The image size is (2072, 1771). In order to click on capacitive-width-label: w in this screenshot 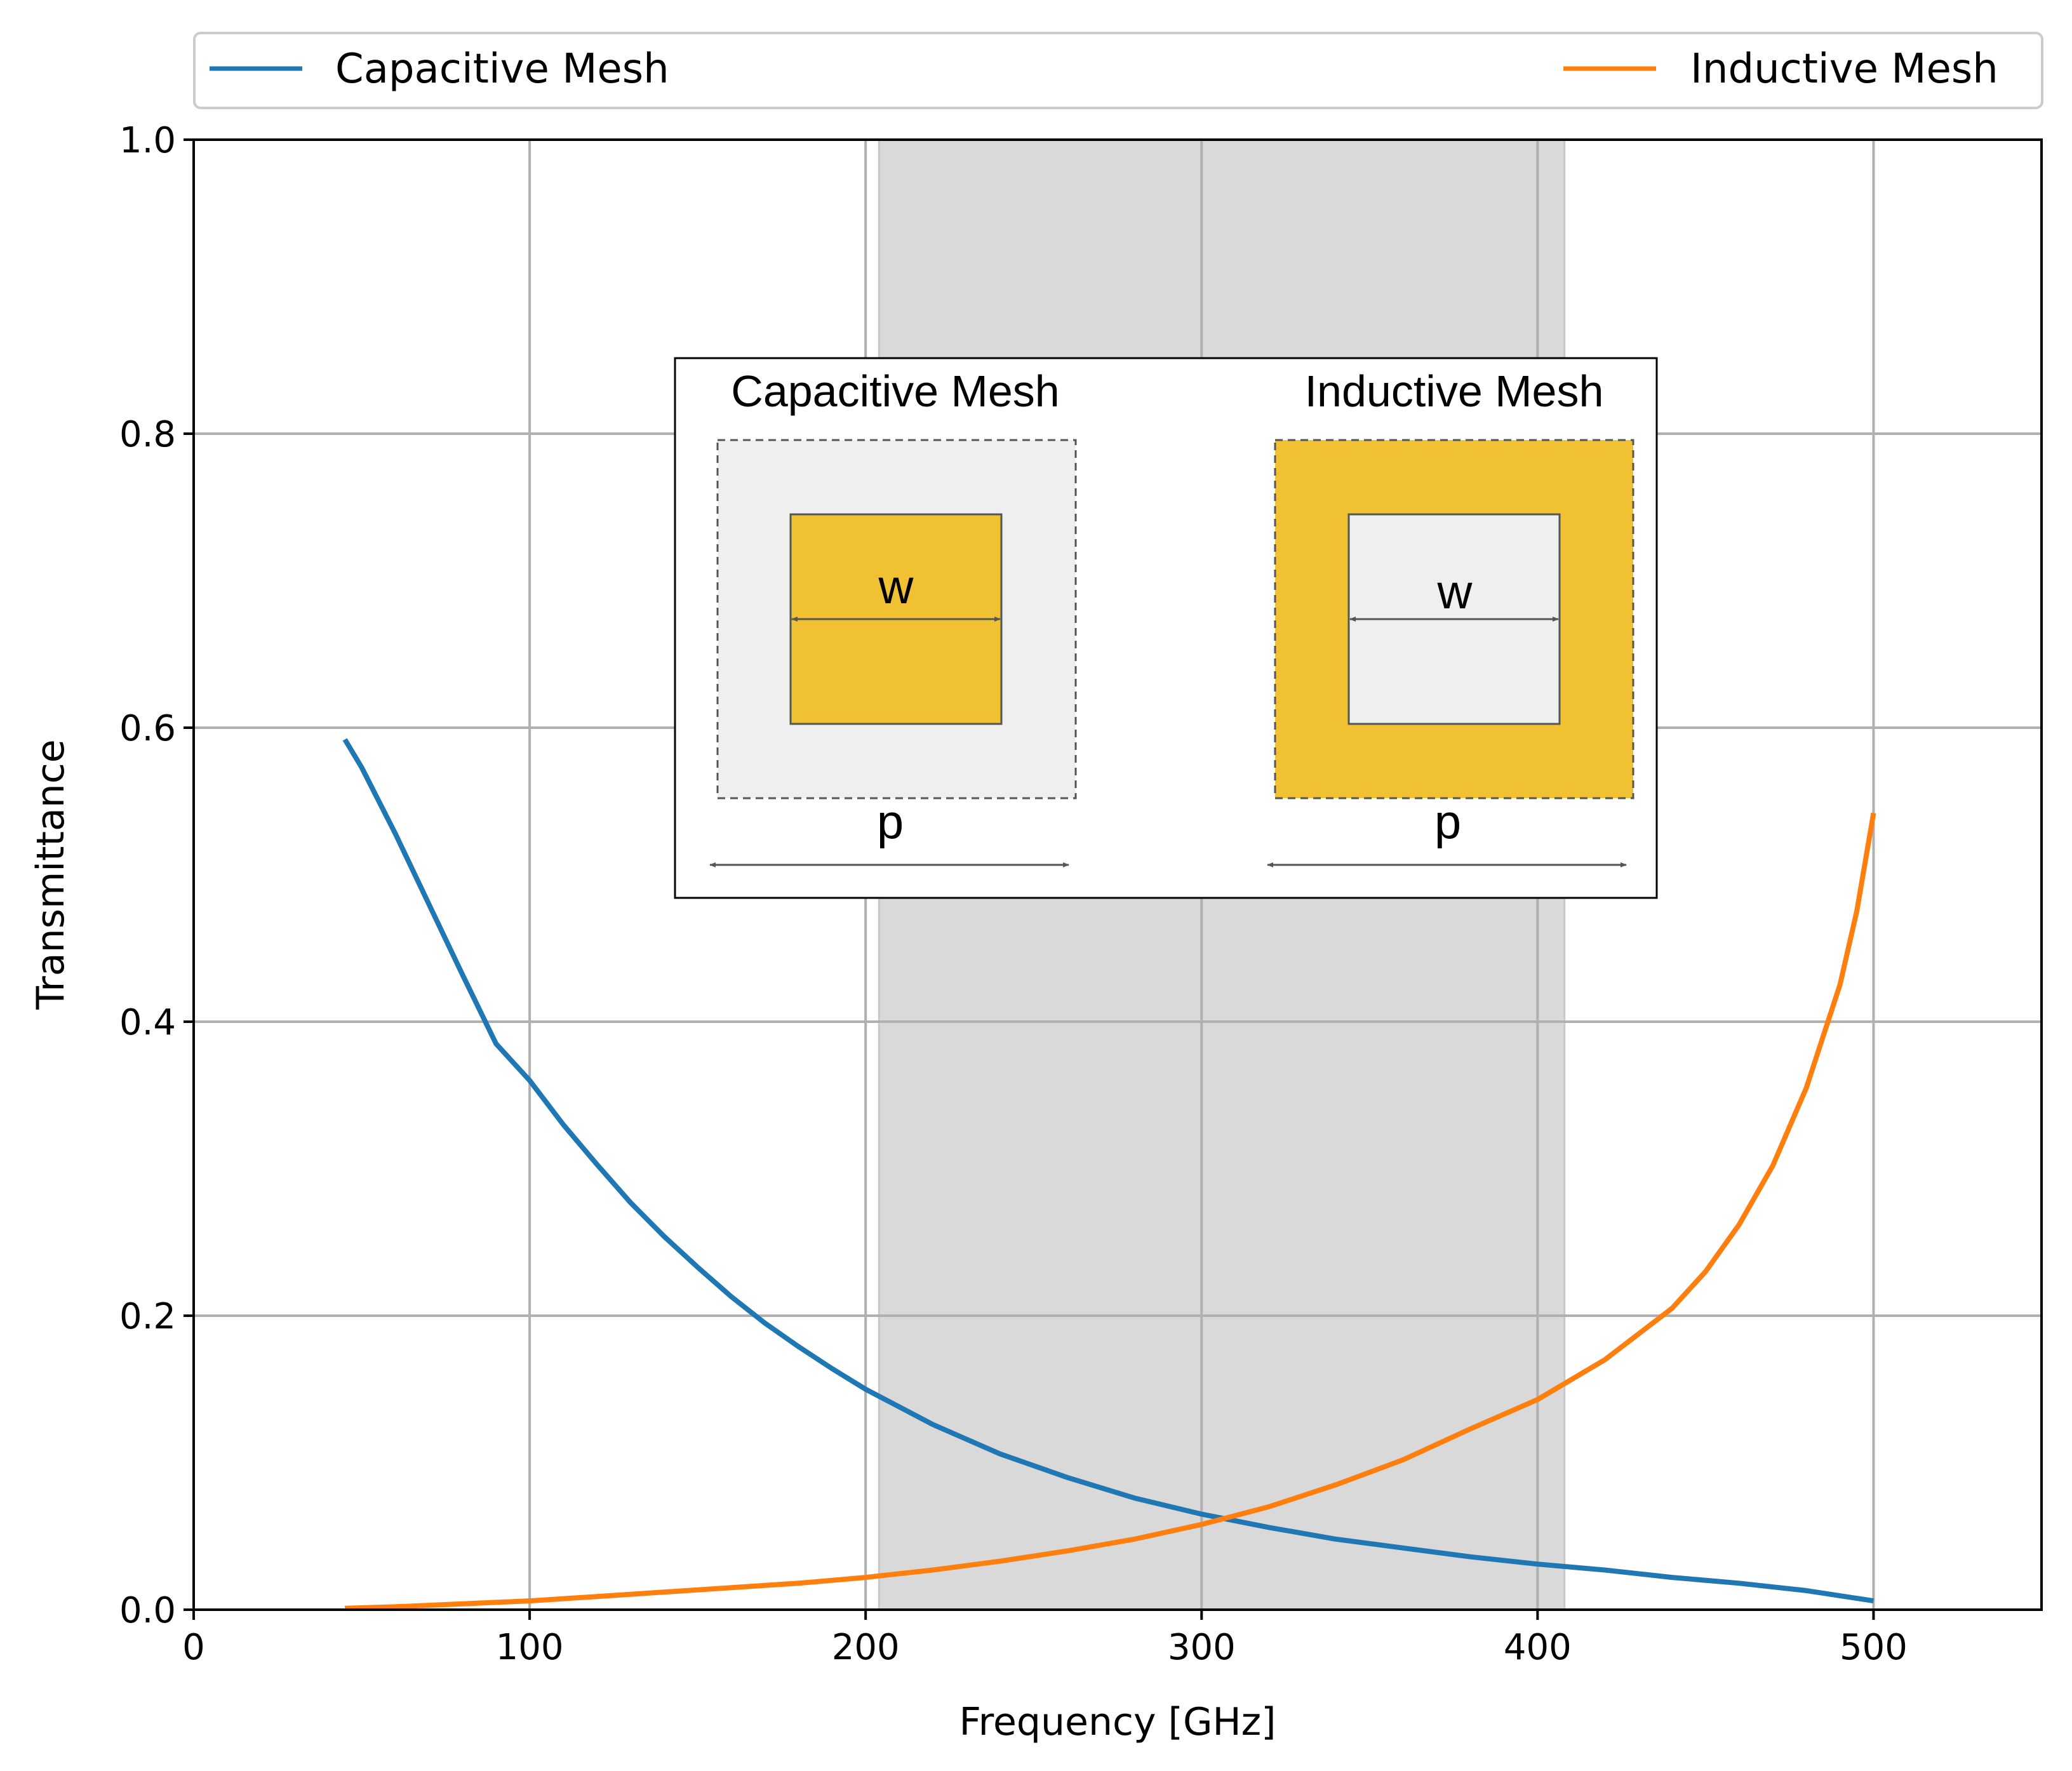, I will do `click(896, 587)`.